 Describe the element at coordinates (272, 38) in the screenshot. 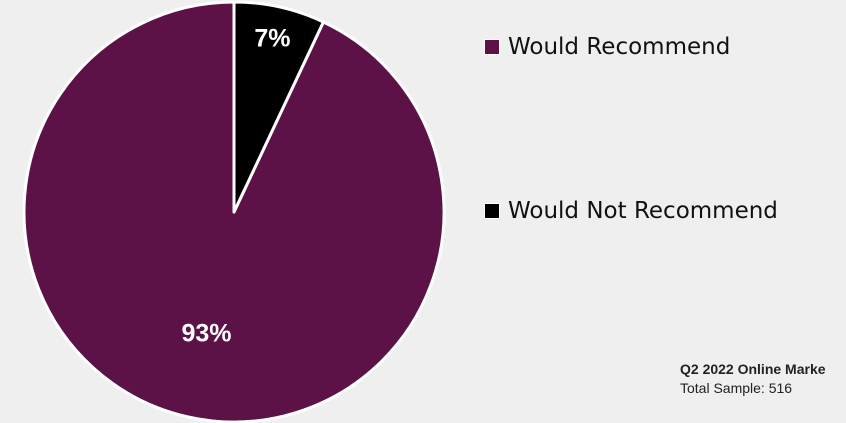

I see `pie-label-would-not-recommend: 7%` at that location.